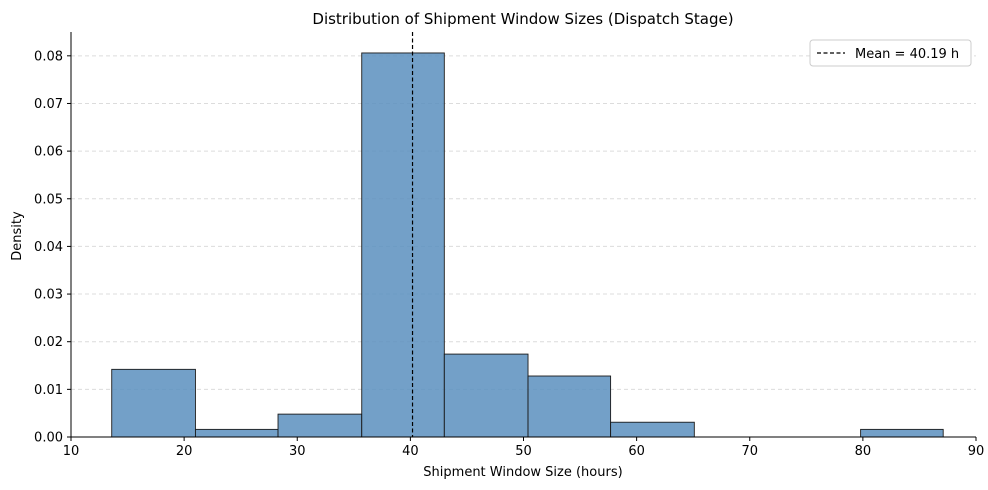  Describe the element at coordinates (71, 451) in the screenshot. I see `x-tick-label-0: 10` at that location.